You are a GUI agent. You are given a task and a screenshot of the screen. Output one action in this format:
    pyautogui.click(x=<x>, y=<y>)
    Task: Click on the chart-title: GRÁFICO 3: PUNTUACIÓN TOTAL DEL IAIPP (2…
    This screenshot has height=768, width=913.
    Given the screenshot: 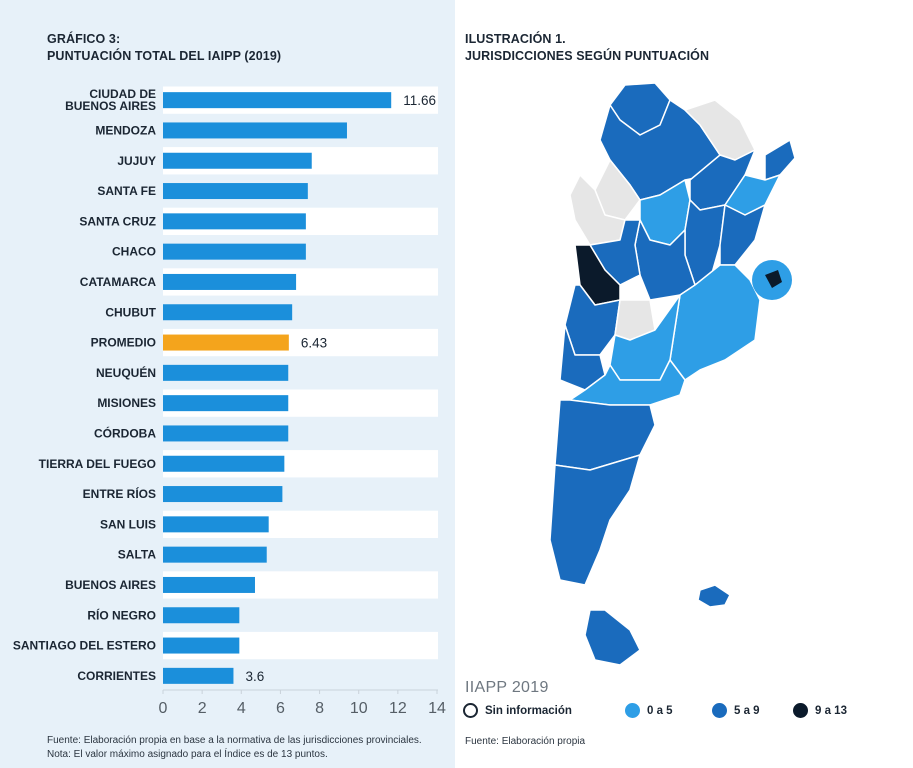 What is the action you would take?
    pyautogui.click(x=164, y=48)
    